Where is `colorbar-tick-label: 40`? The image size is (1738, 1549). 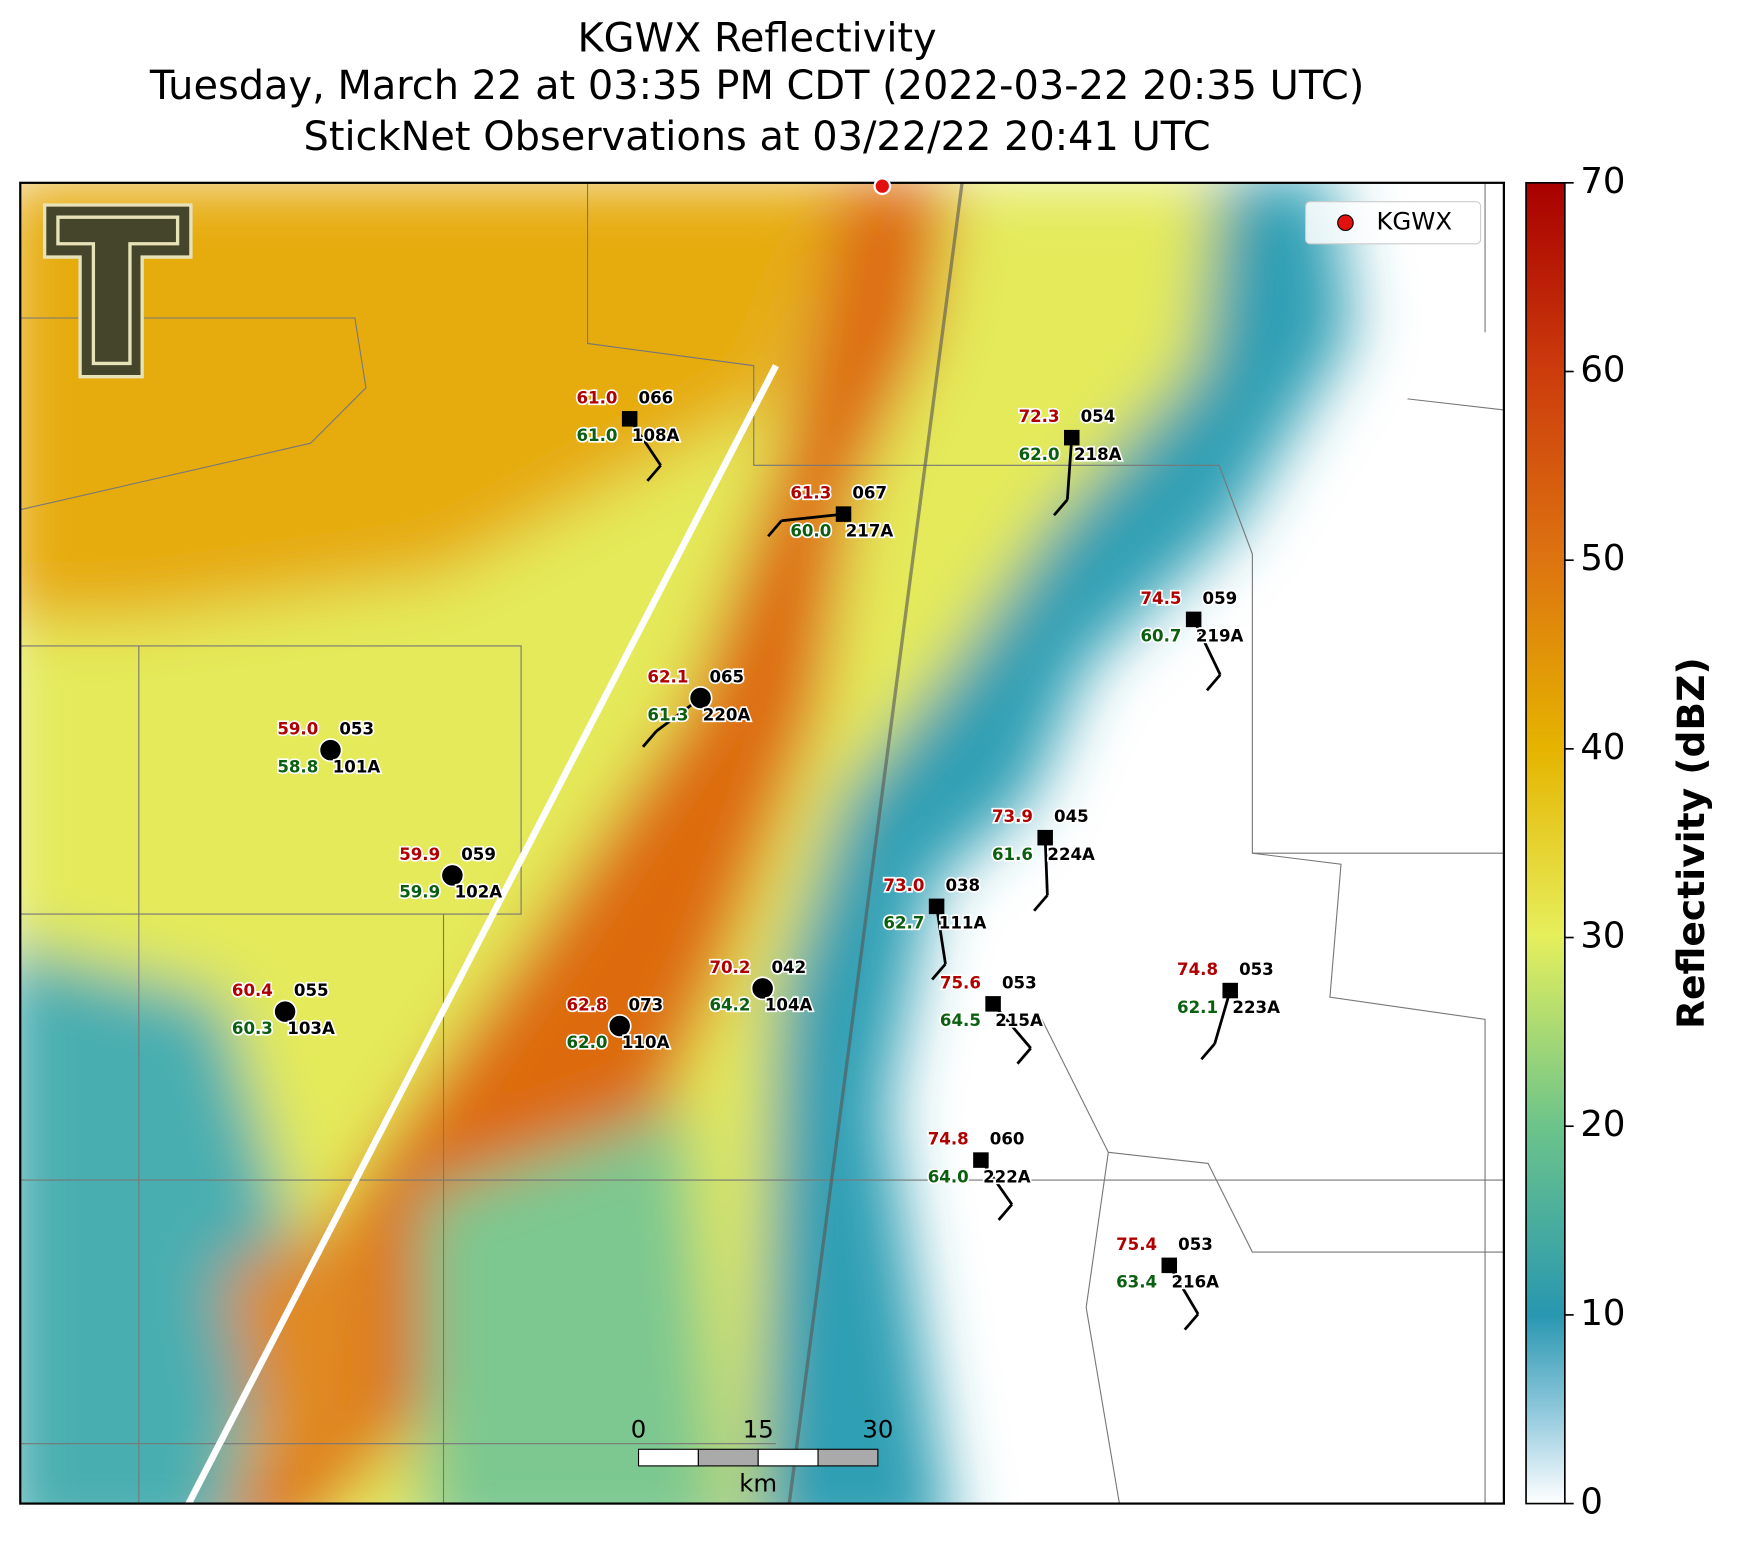
colorbar-tick-label: 40 is located at coordinates (1602, 747).